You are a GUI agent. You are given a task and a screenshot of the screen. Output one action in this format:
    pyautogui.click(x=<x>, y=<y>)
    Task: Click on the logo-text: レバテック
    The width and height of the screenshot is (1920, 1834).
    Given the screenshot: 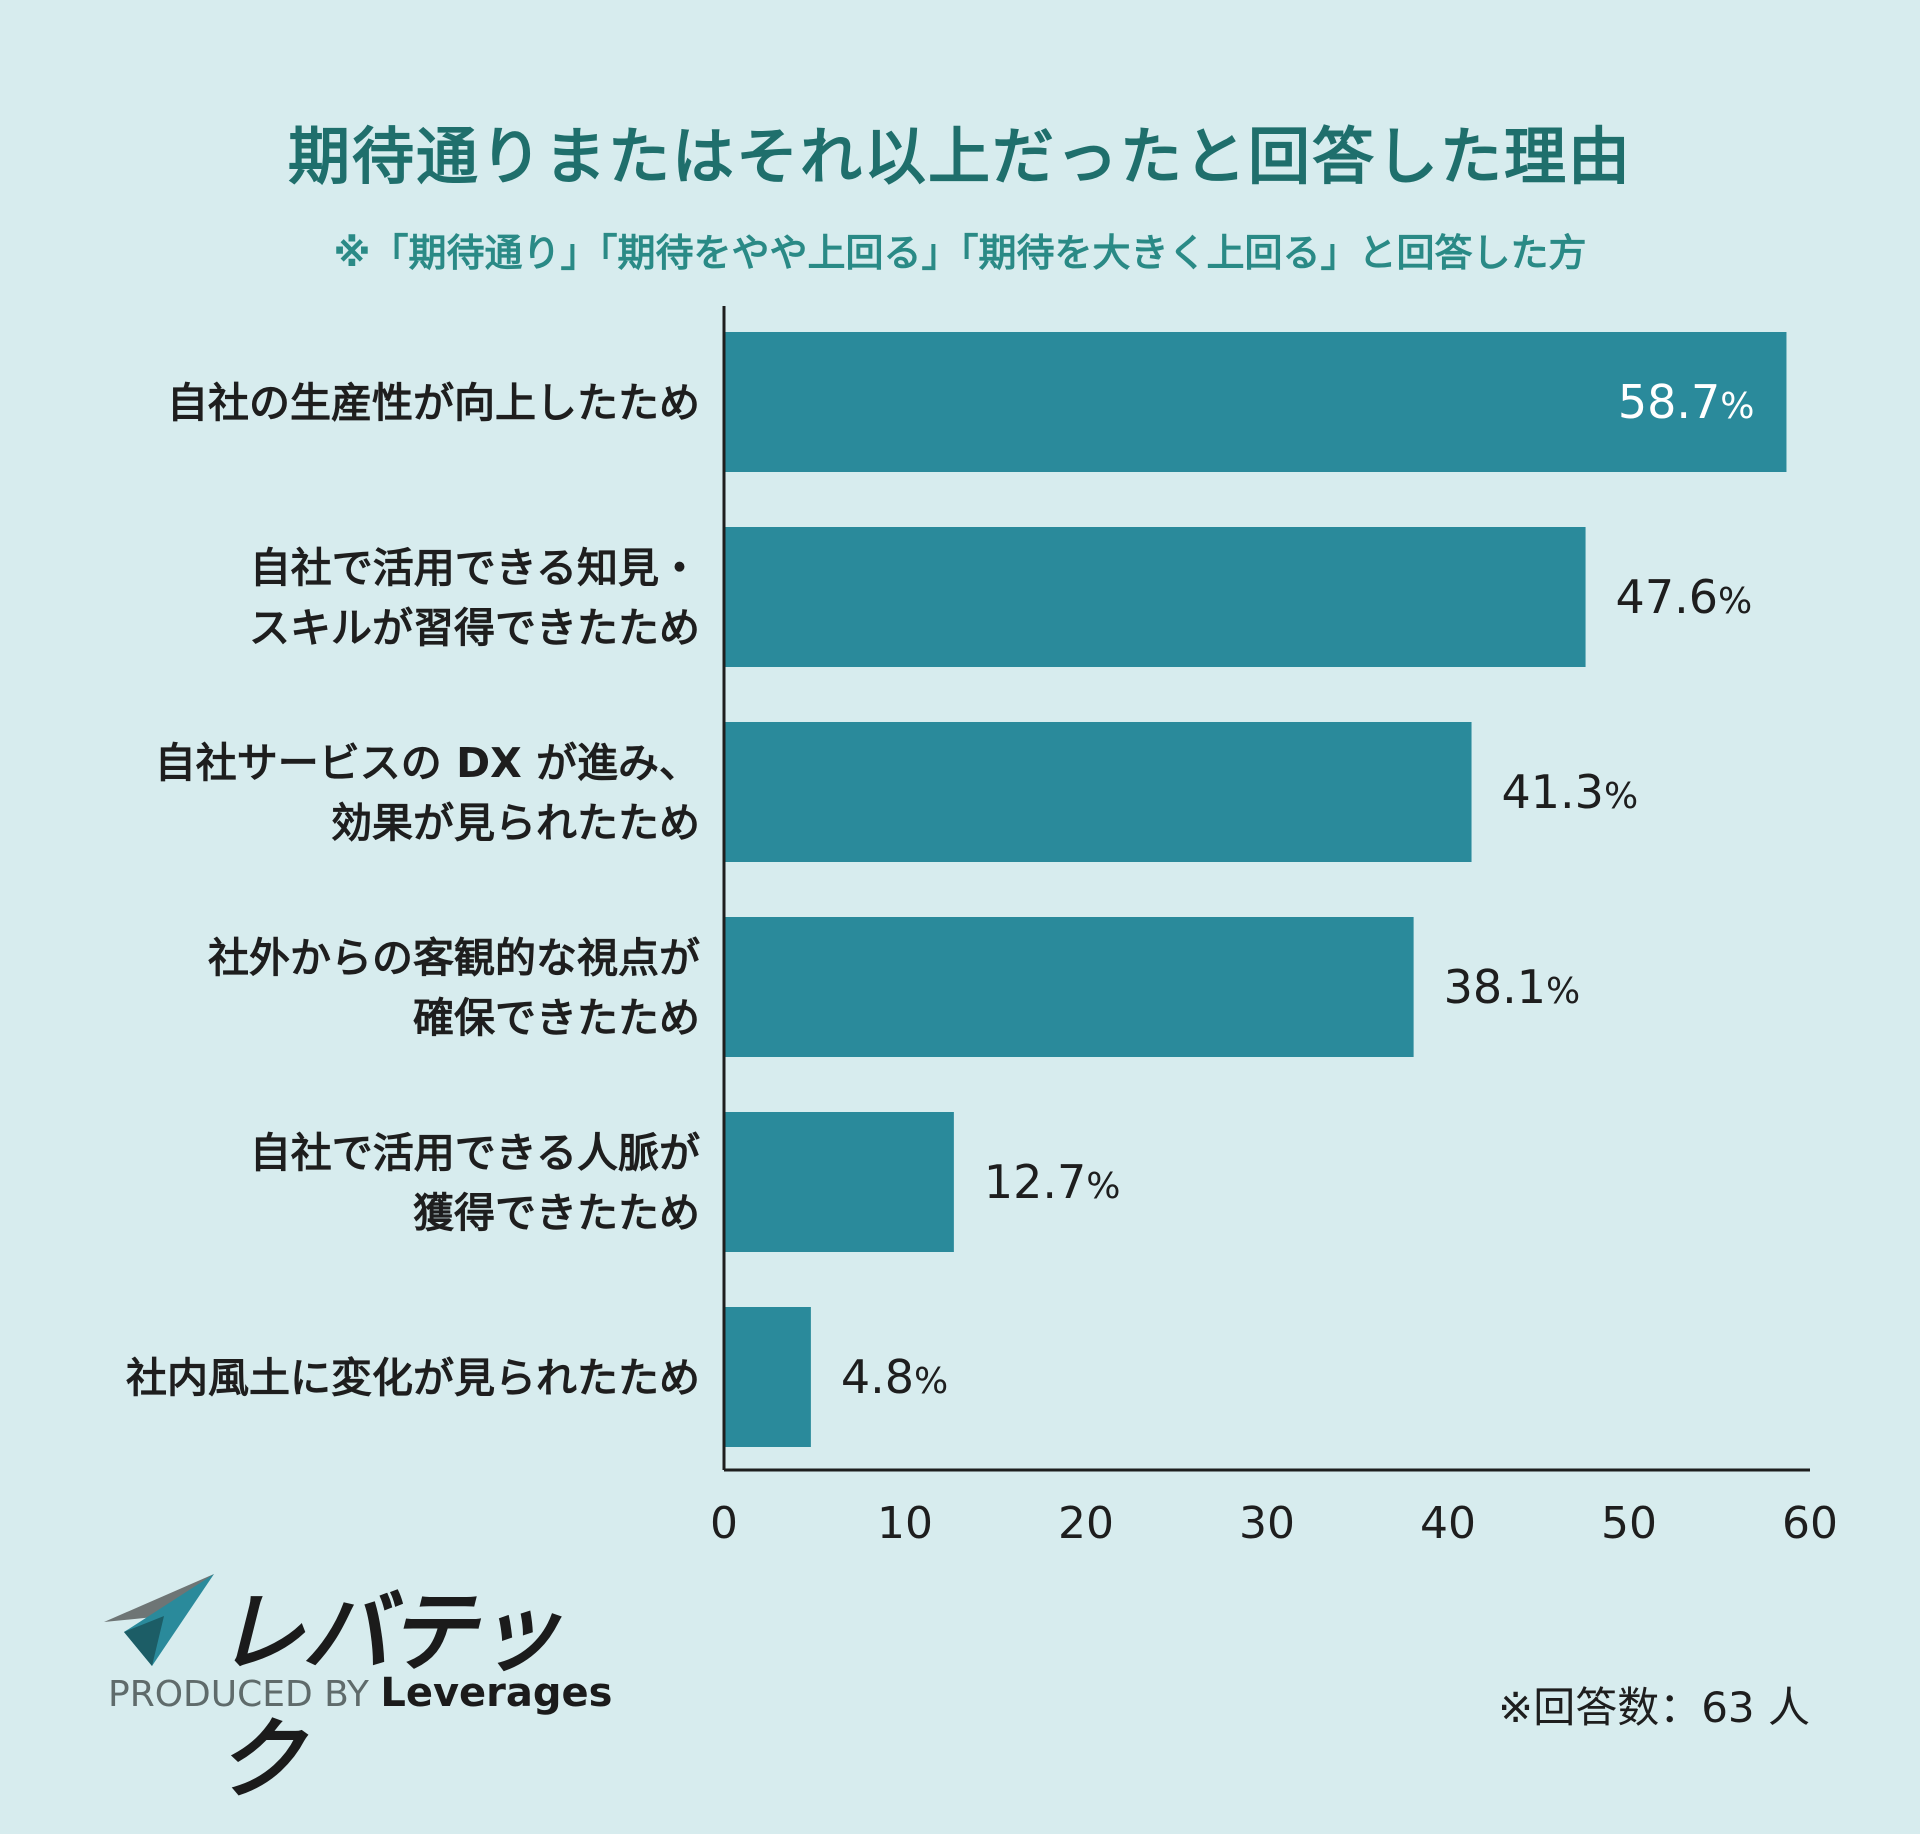 What is the action you would take?
    pyautogui.click(x=389, y=1696)
    